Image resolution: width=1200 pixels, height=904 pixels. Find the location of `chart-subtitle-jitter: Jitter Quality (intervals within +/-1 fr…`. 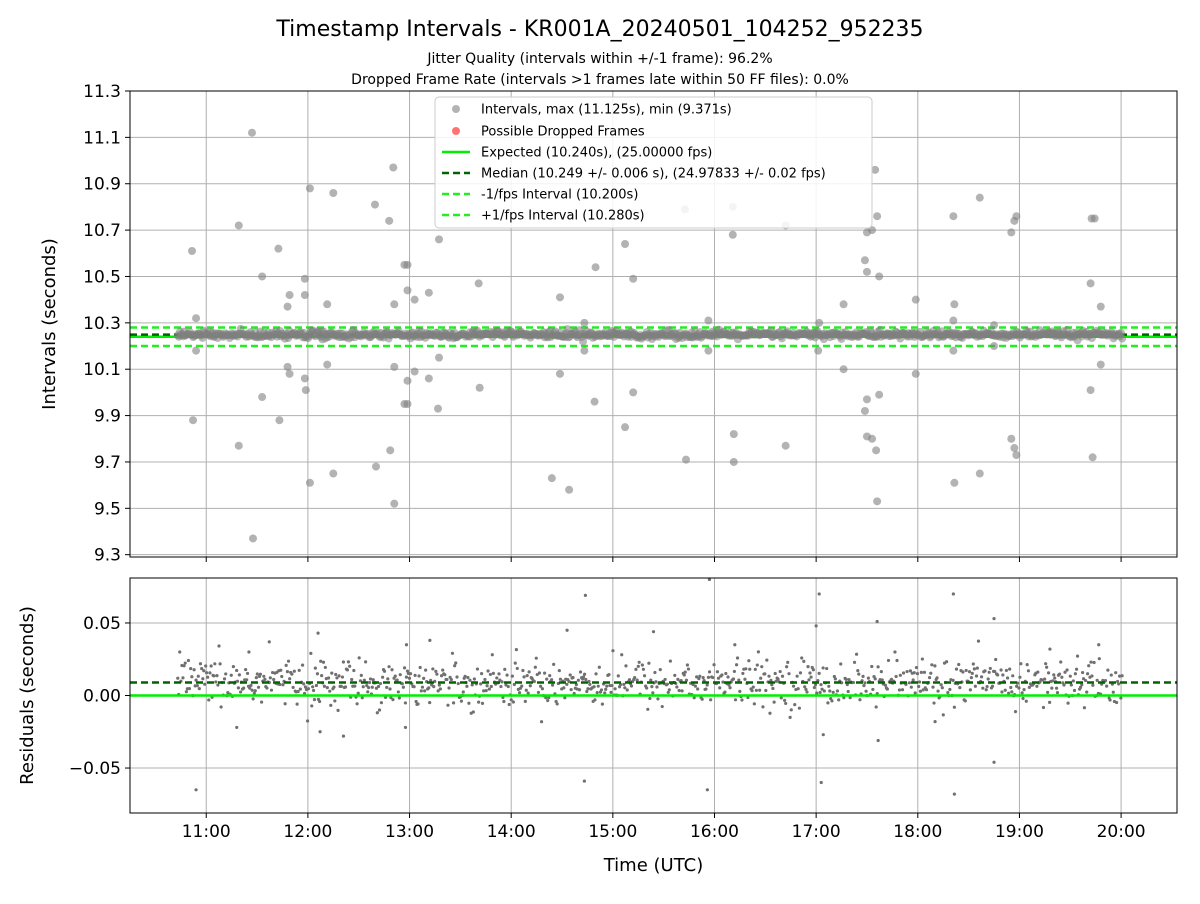

chart-subtitle-jitter: Jitter Quality (intervals within +/-1 fr… is located at coordinates (599, 59).